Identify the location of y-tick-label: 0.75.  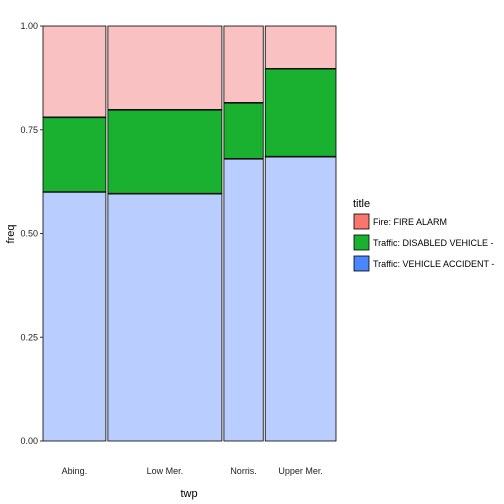
(29, 130).